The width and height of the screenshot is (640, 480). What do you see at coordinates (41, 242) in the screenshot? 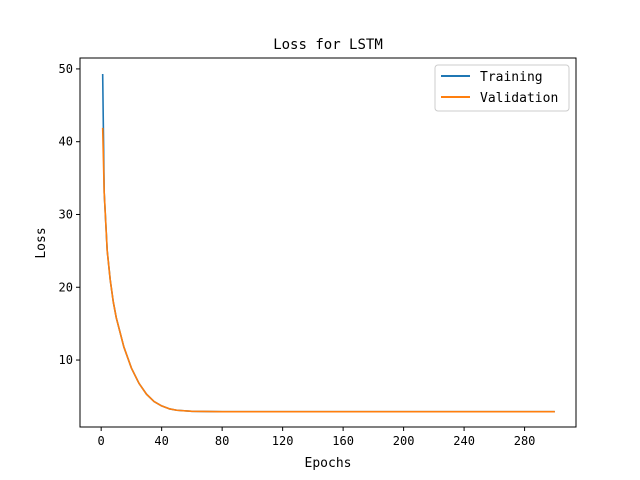
I see `y-axis-label: Loss` at bounding box center [41, 242].